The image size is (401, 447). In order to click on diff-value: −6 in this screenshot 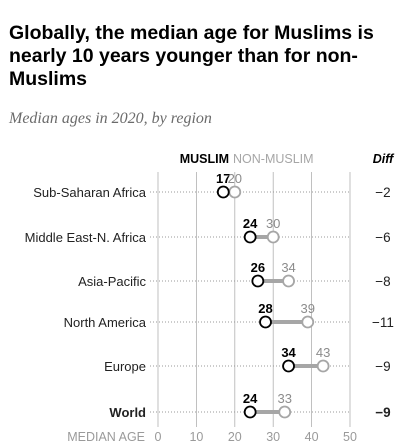, I will do `click(382, 237)`.